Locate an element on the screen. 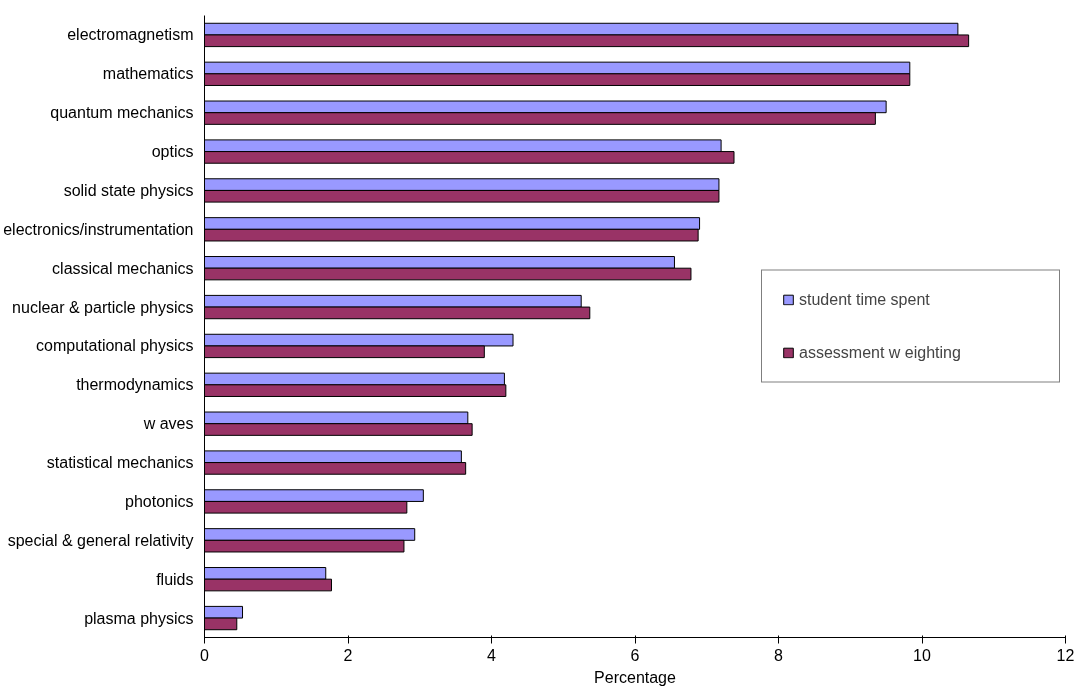 This screenshot has height=691, width=1083. x-tick-label: 10 is located at coordinates (922, 655).